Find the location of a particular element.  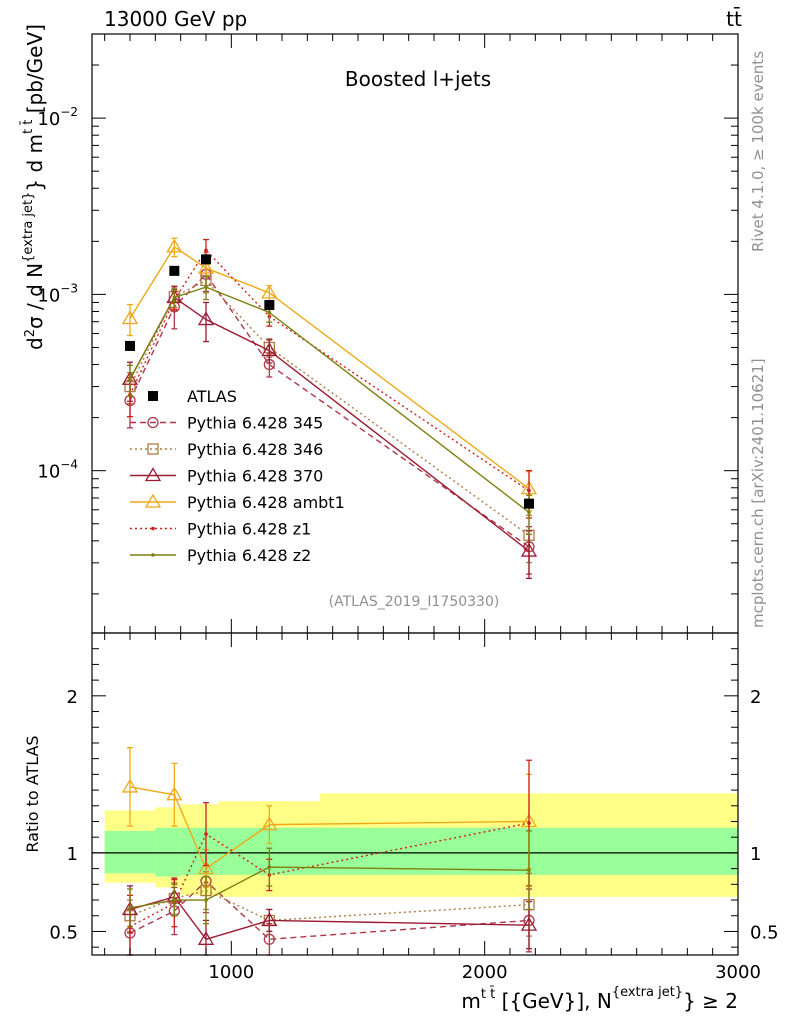

ratio-bands is located at coordinates (415, 845).